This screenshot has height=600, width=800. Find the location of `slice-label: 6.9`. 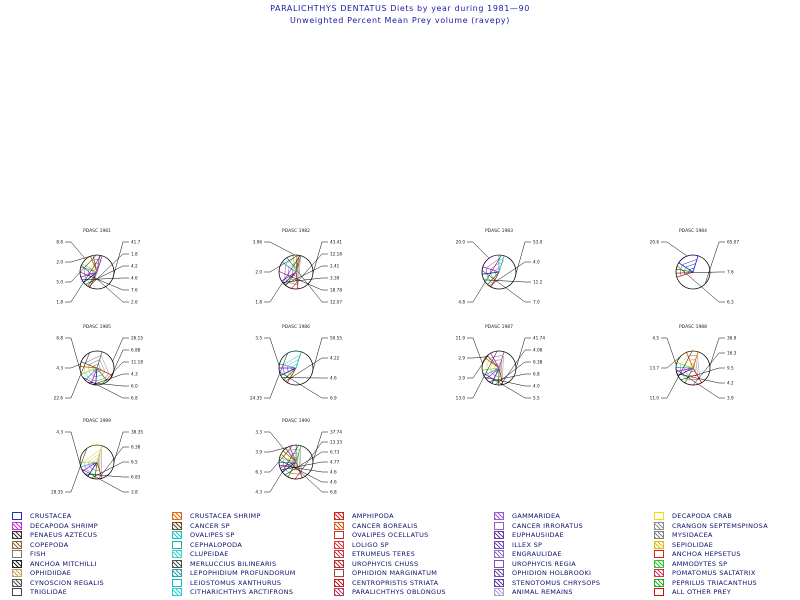

slice-label: 6.9 is located at coordinates (333, 398).